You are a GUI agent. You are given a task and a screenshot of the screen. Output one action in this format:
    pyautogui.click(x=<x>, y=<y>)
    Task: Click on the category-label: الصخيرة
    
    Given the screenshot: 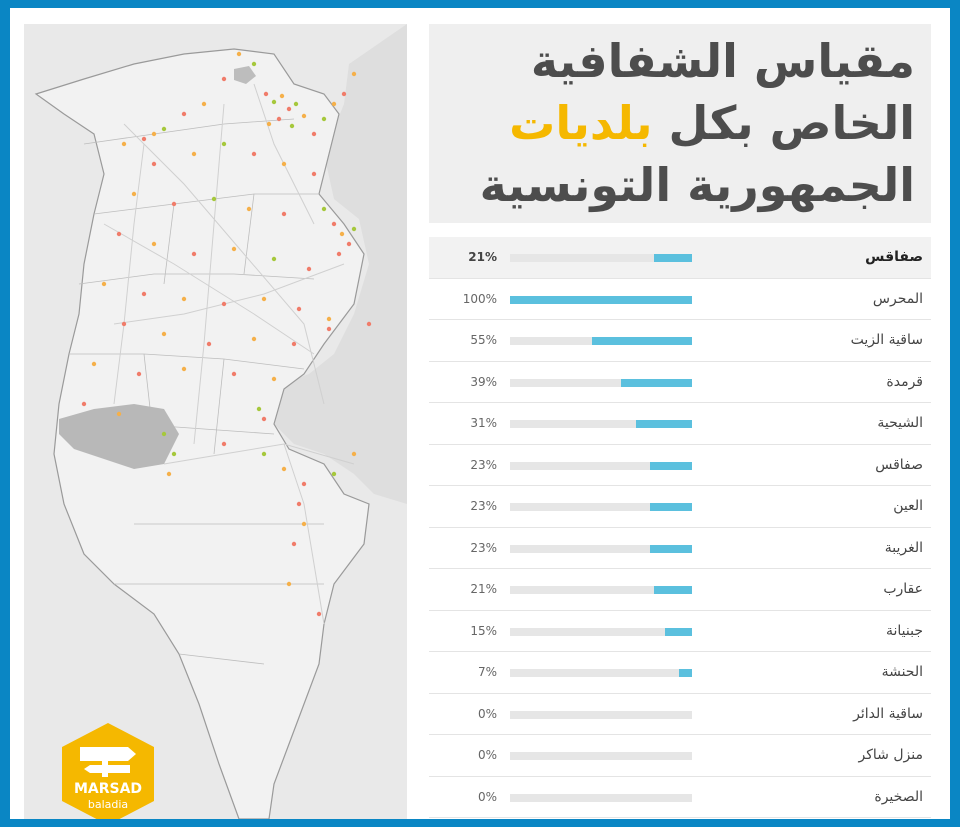 What is the action you would take?
    pyautogui.click(x=898, y=796)
    